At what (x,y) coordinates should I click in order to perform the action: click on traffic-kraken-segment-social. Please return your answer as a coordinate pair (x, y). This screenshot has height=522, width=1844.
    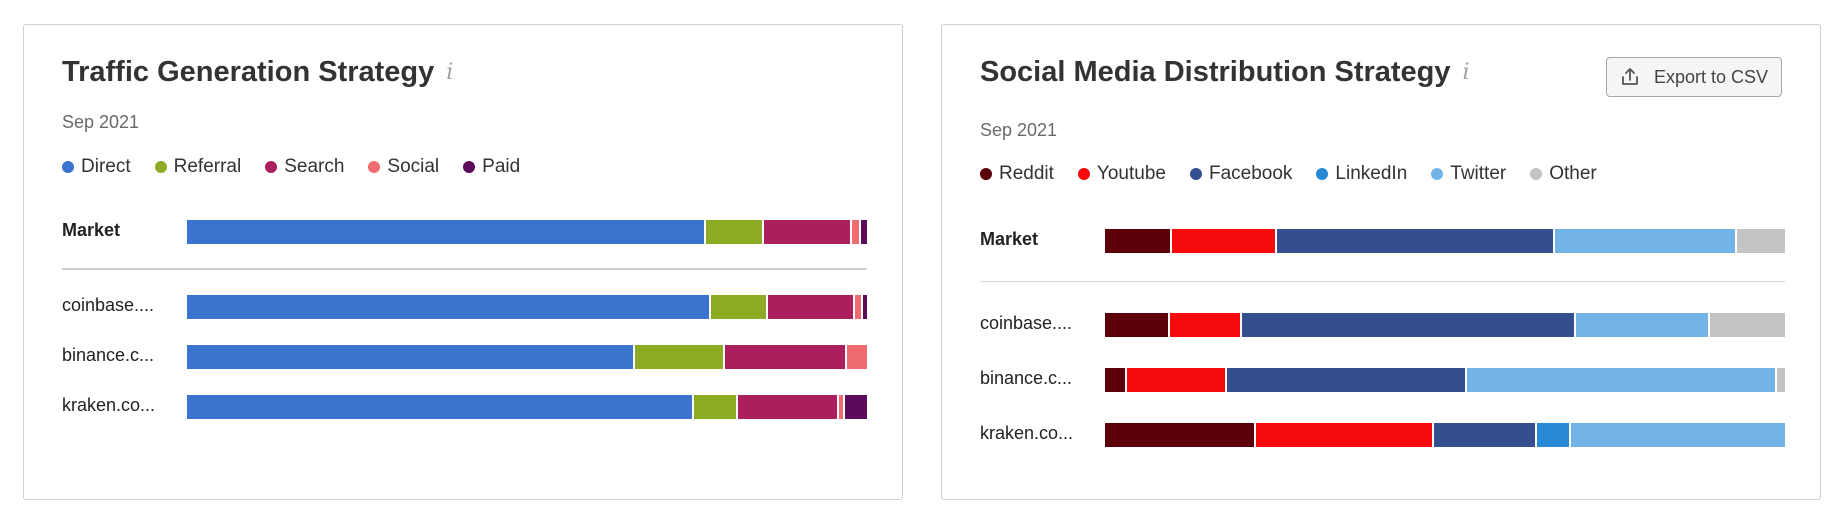
    Looking at the image, I should click on (842, 407).